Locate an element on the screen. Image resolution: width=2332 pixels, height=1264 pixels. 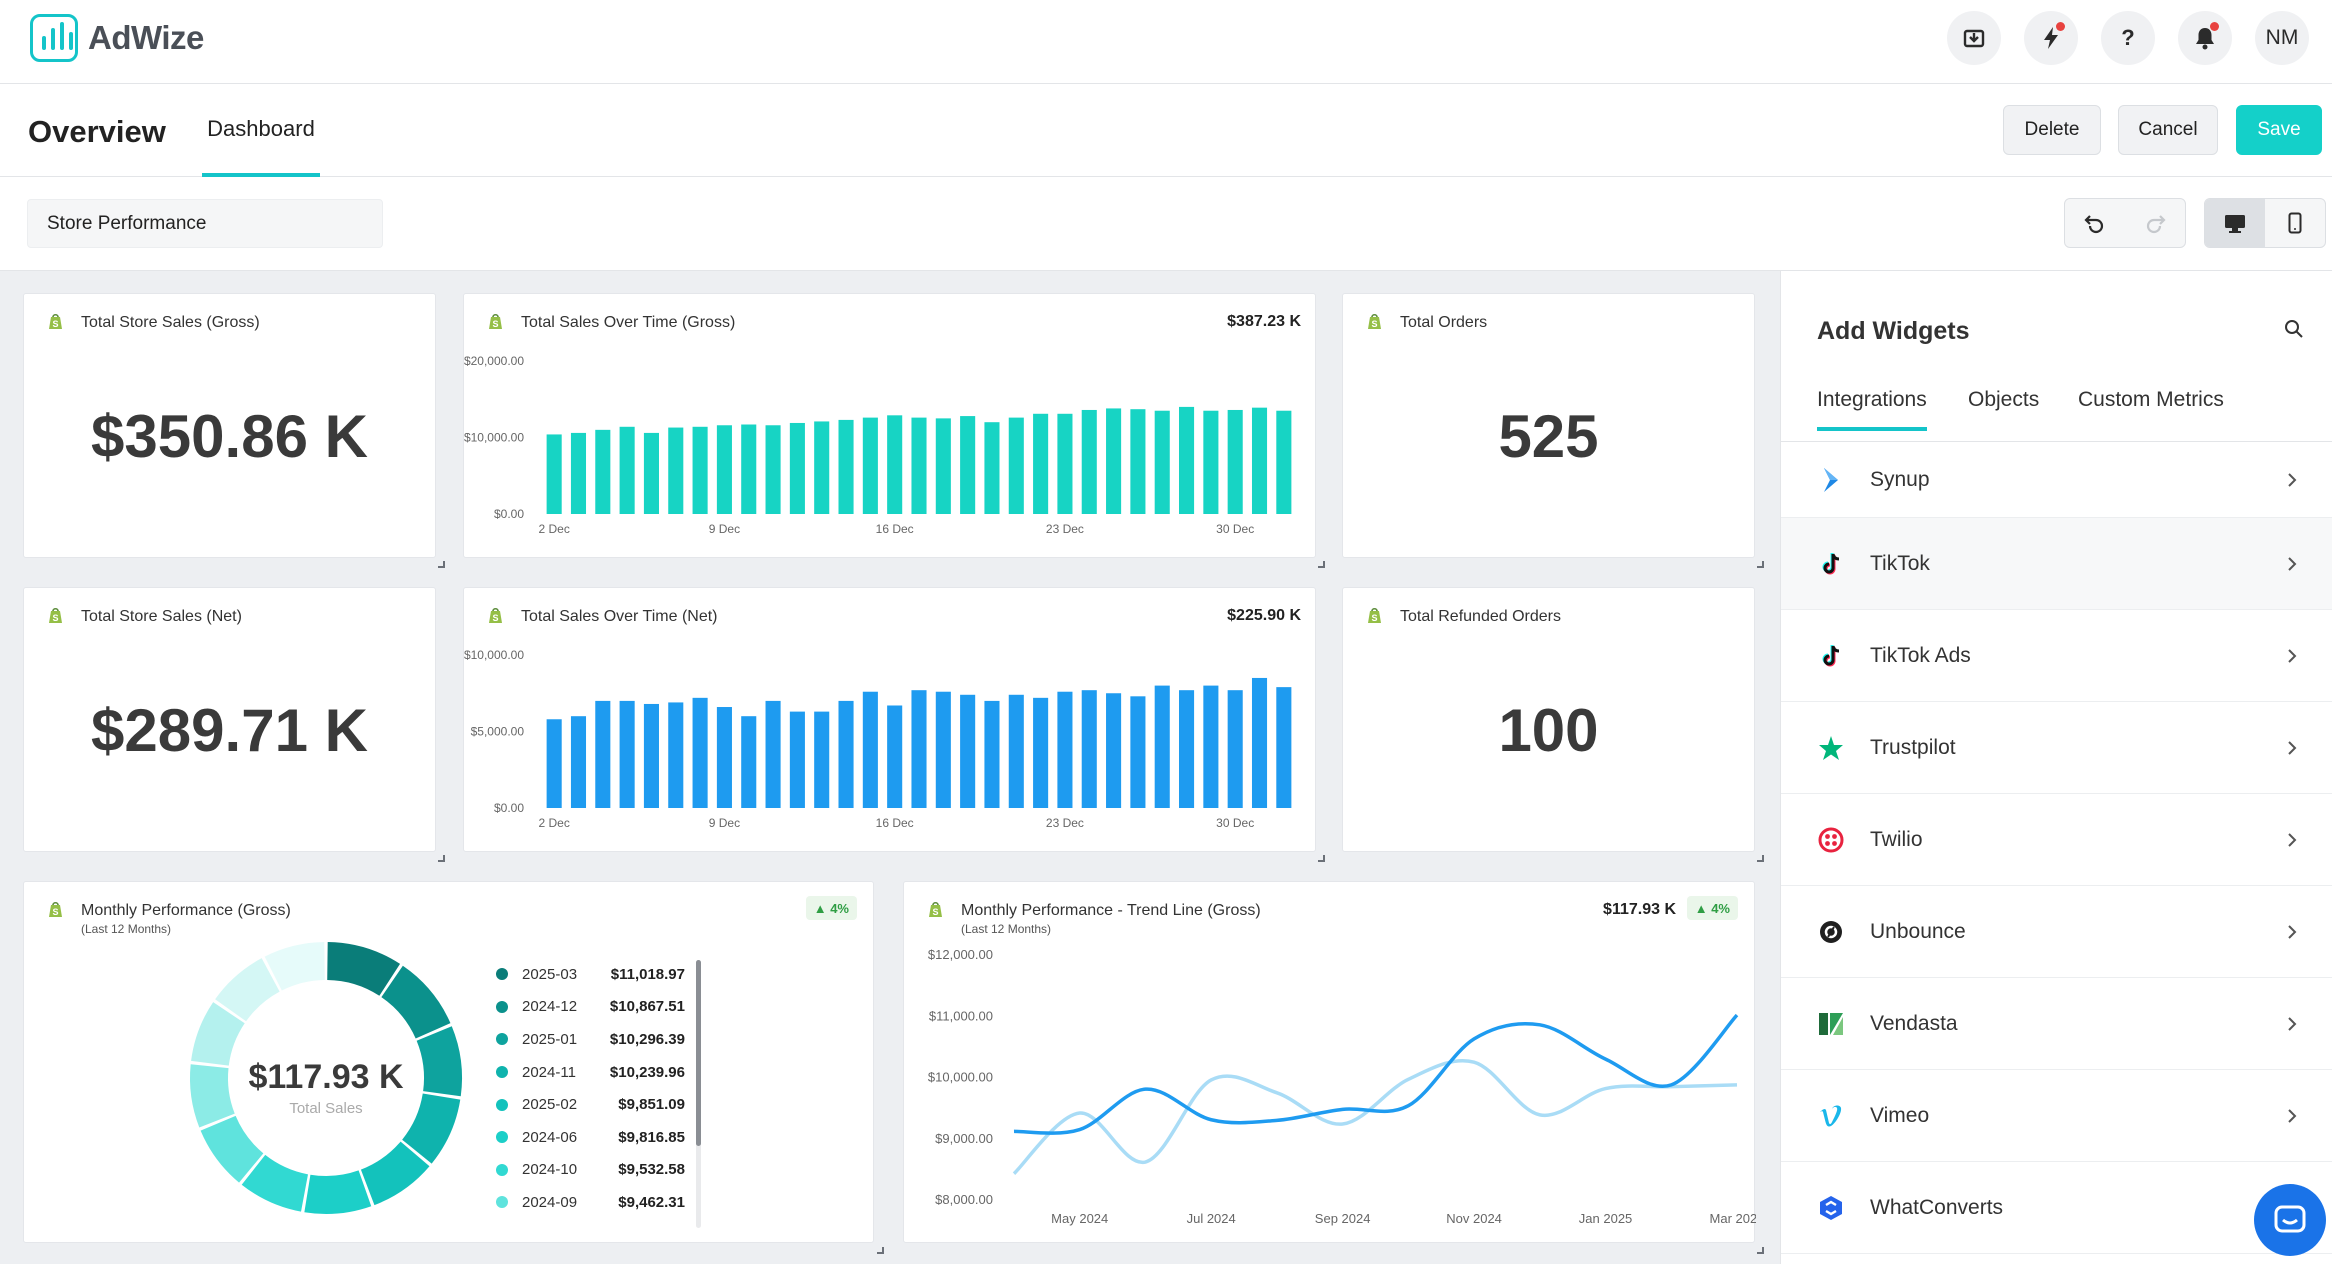
widget-total: $225.90 K is located at coordinates (1264, 615).